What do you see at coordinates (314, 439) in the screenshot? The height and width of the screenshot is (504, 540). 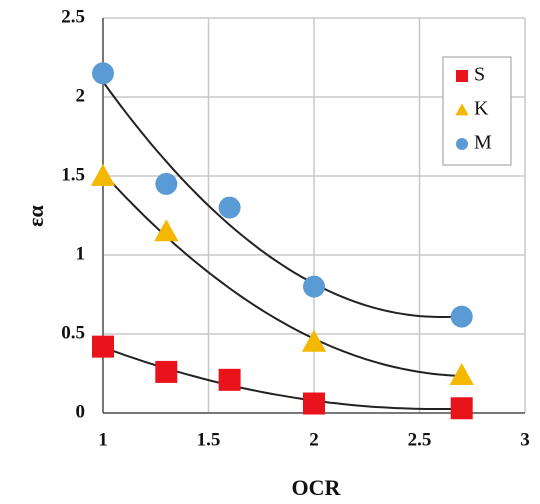 I see `x-tick-label: 2` at bounding box center [314, 439].